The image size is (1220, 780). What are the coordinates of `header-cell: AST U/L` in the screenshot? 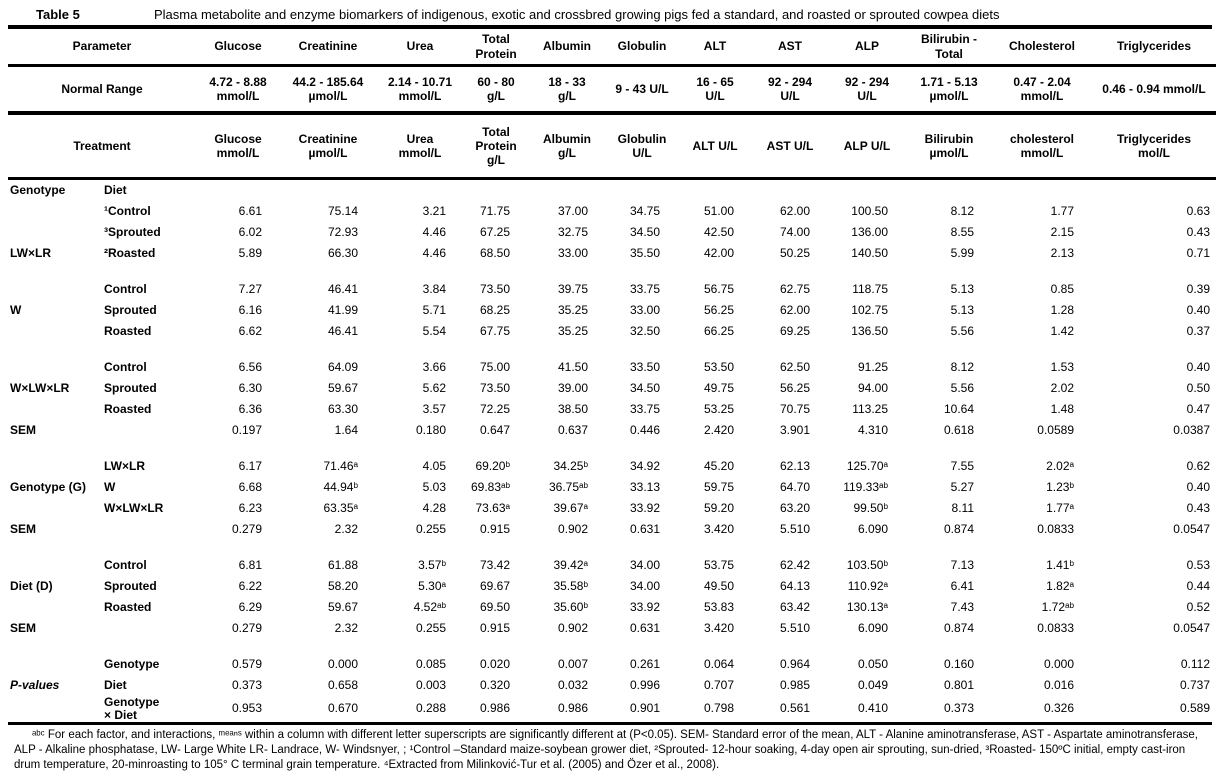 It's located at (790, 146).